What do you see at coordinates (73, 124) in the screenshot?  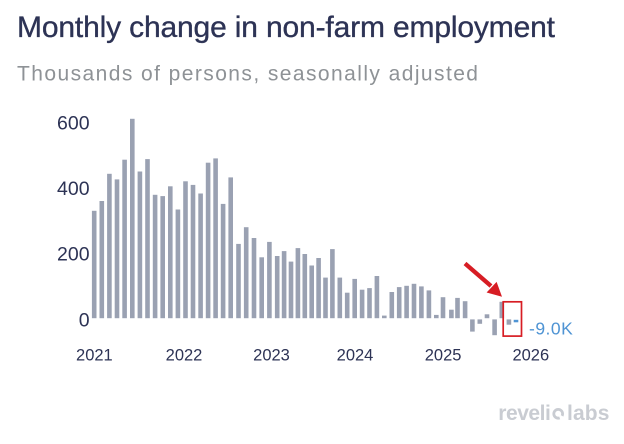 I see `svg-text: 600` at bounding box center [73, 124].